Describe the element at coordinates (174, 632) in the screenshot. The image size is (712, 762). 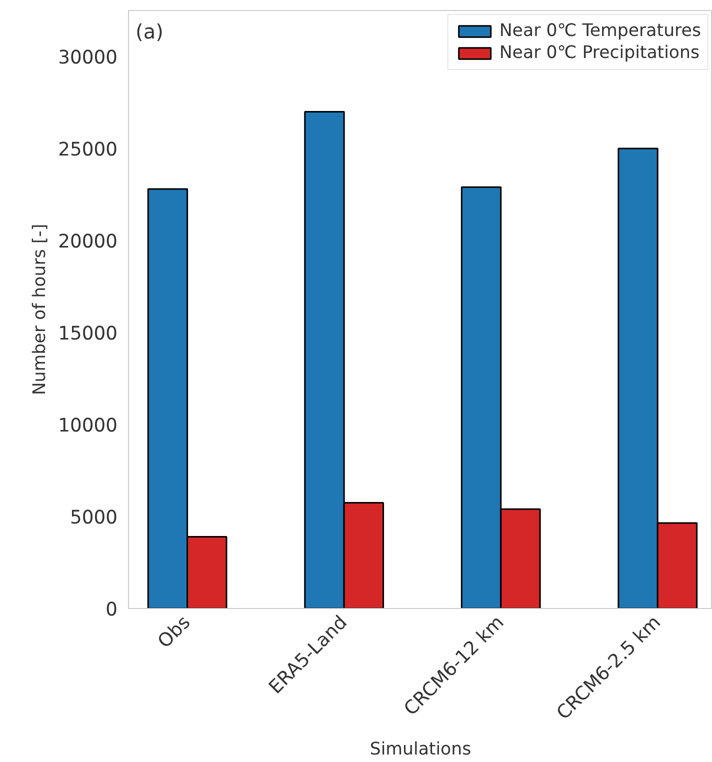
I see `x-tick-label: Obs` at that location.